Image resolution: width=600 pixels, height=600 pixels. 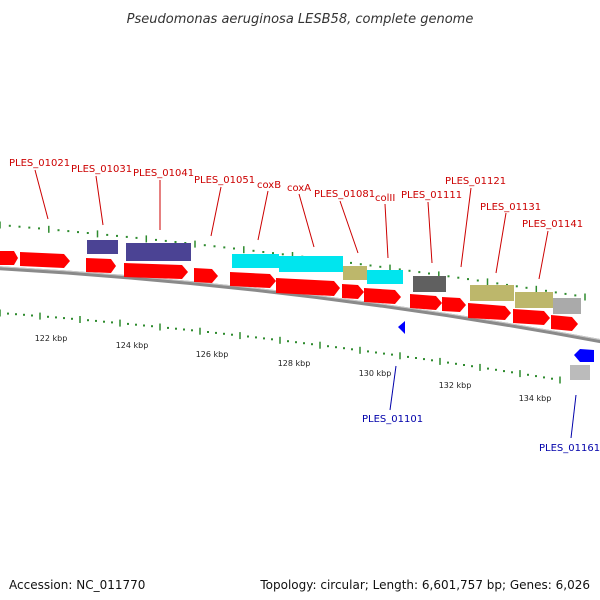 What do you see at coordinates (224, 180) in the screenshot?
I see `gene-label: PLES_01051` at bounding box center [224, 180].